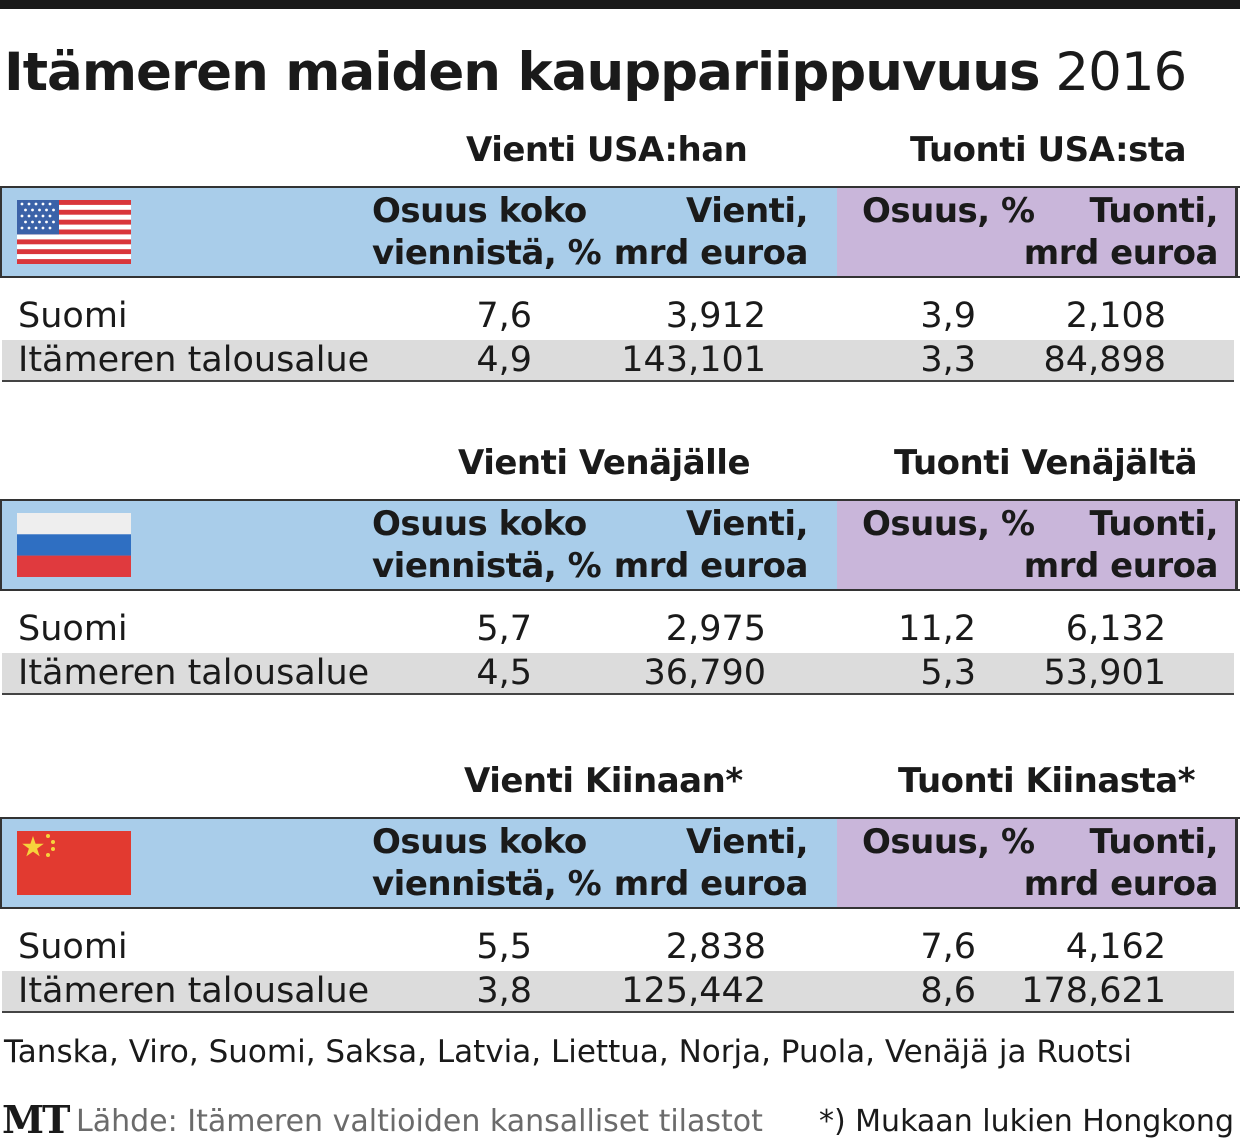  Describe the element at coordinates (1047, 781) in the screenshot. I see `import-title: Tuonti Kiinasta*` at that location.